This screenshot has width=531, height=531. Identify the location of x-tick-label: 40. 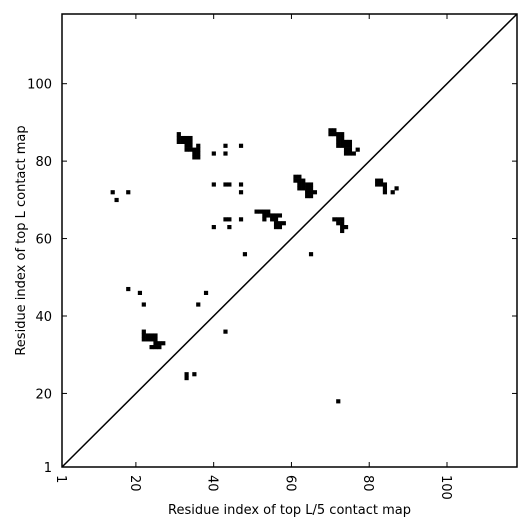
(212, 483).